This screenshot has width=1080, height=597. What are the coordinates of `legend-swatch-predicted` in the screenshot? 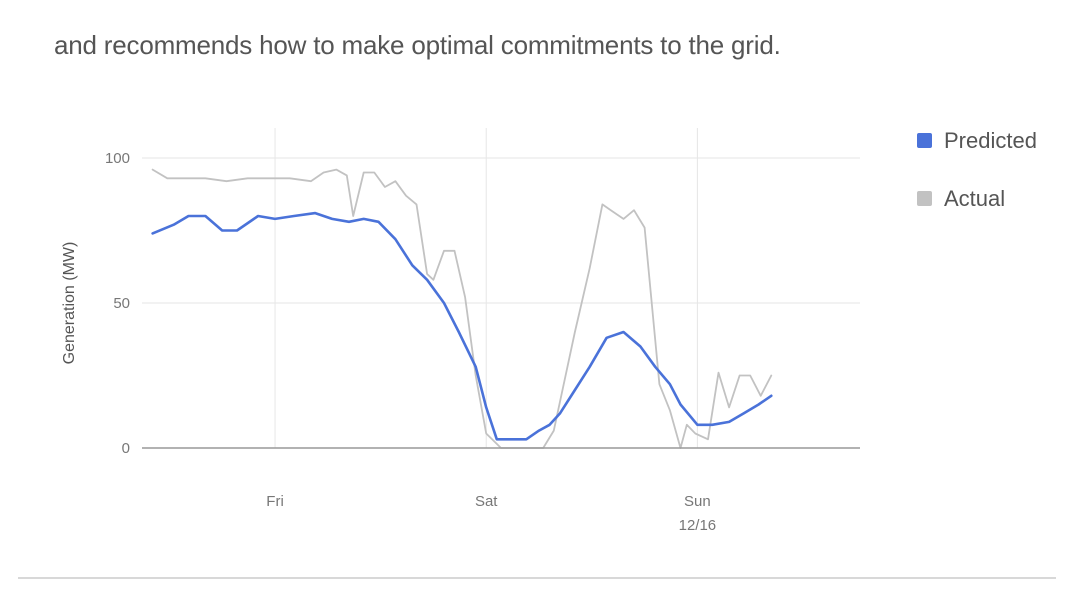 It's located at (924, 140).